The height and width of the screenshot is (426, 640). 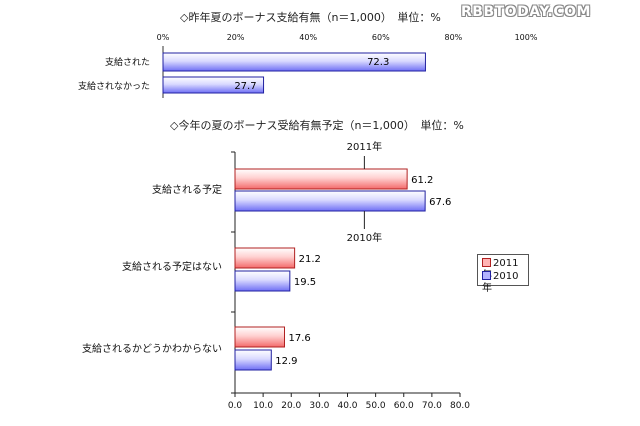 I want to click on chart2-xtick-label: 50.0, so click(x=376, y=406).